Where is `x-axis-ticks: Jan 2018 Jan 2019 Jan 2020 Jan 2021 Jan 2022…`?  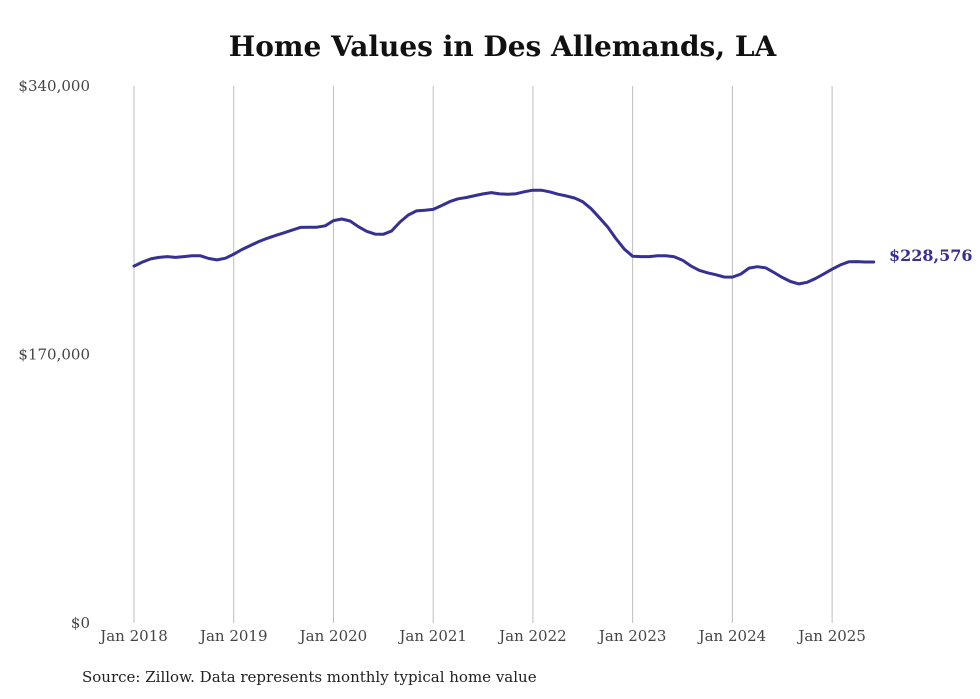
x-axis-ticks: Jan 2018 Jan 2019 Jan 2020 Jan 2021 Jan 2022… is located at coordinates (482, 636).